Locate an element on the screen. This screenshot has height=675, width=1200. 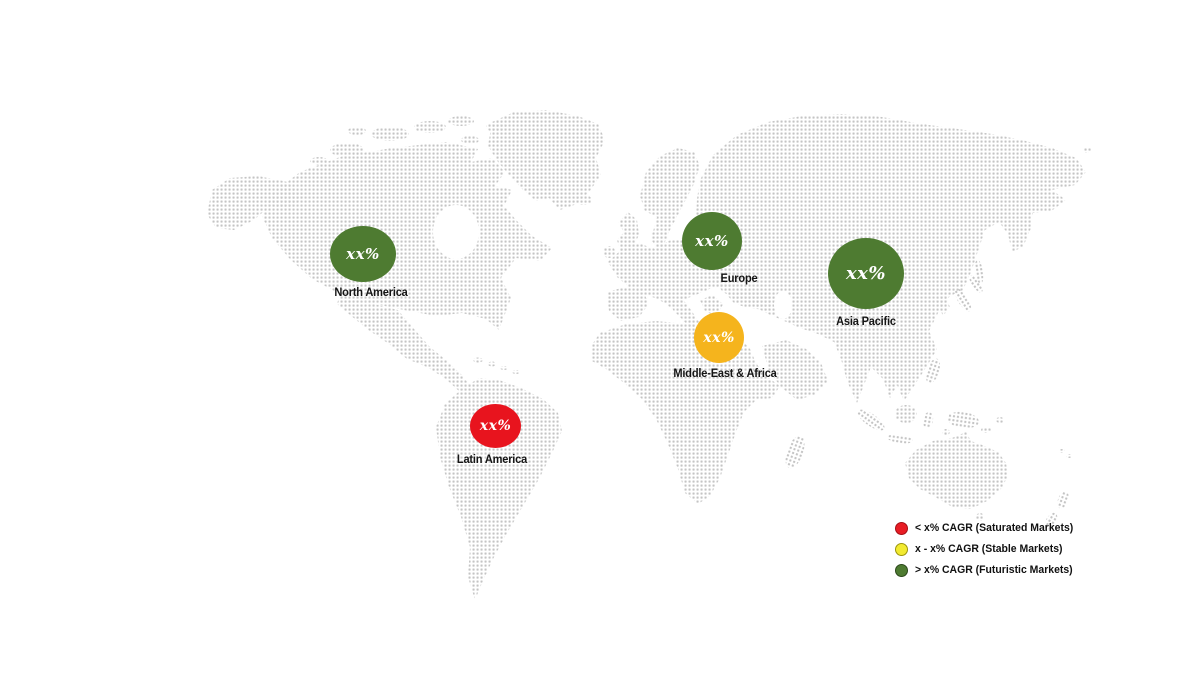
region-label-middle-east-africa: Middle-East & Africa is located at coordinates (725, 373).